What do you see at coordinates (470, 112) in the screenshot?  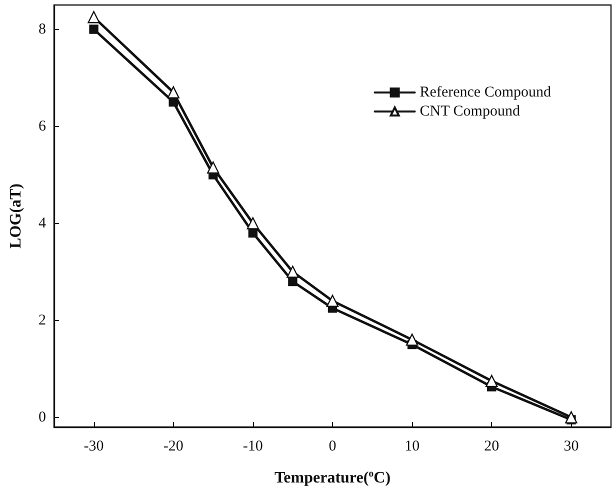 I see `legend-label: CNT Compound` at bounding box center [470, 112].